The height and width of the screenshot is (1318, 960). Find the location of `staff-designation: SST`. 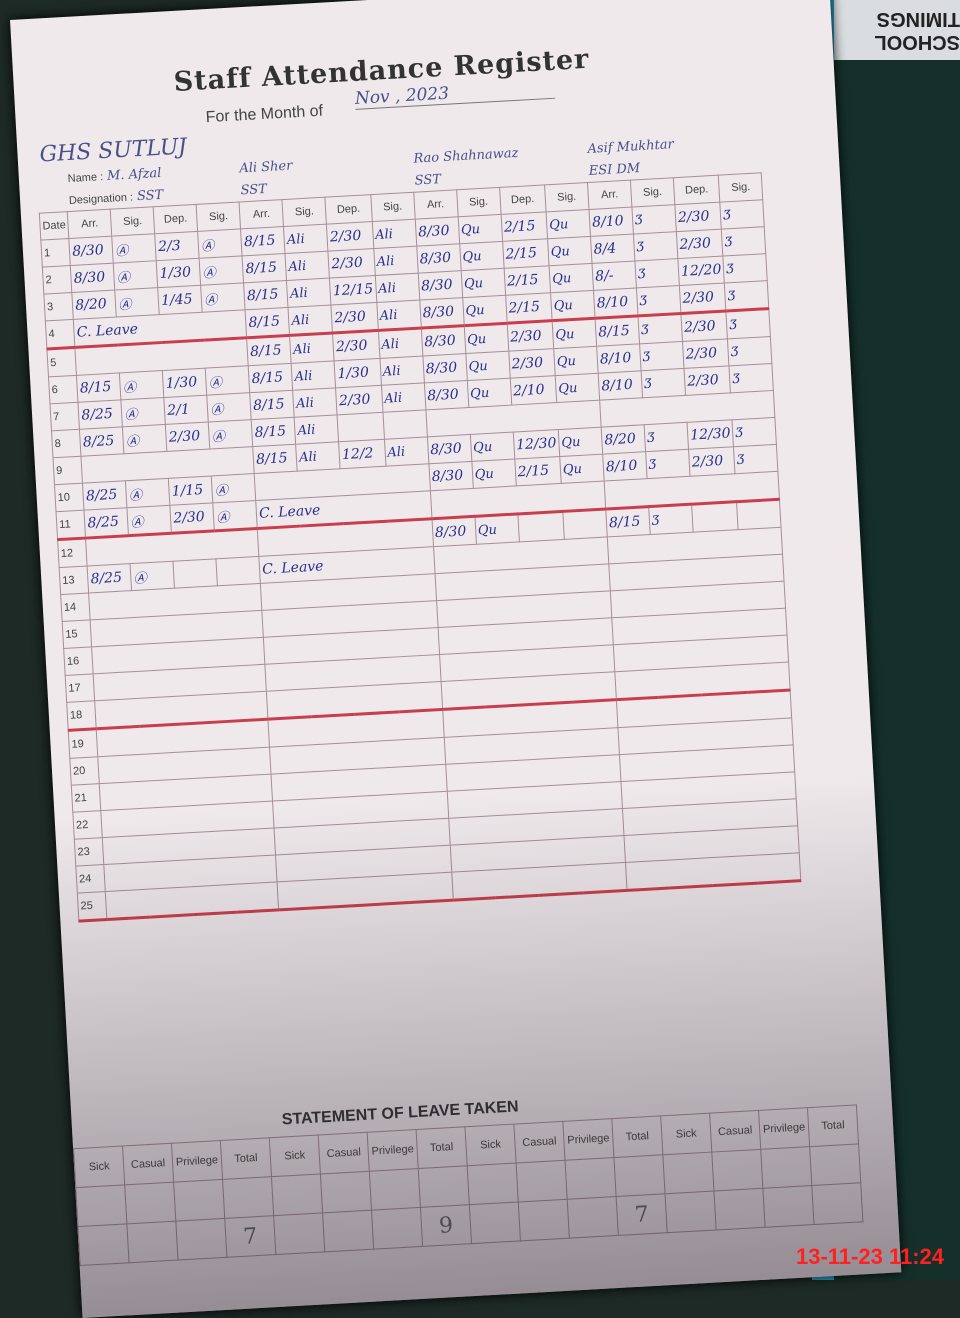

staff-designation: SST is located at coordinates (428, 180).